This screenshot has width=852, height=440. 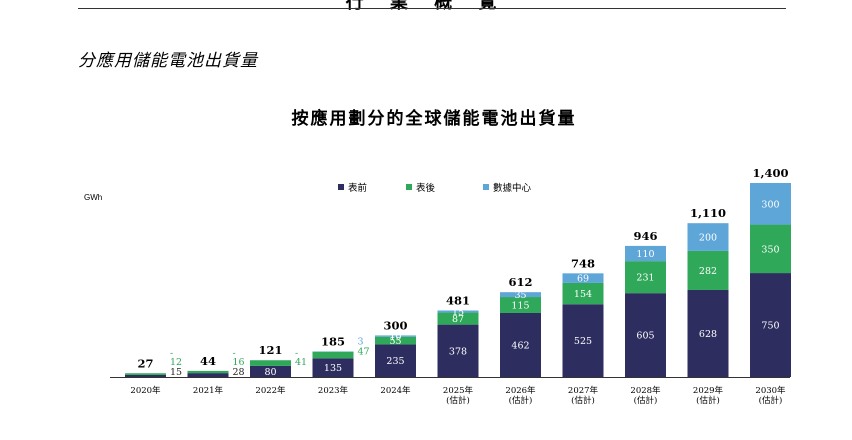 What do you see at coordinates (208, 361) in the screenshot?
I see `total-label-1: 44` at bounding box center [208, 361].